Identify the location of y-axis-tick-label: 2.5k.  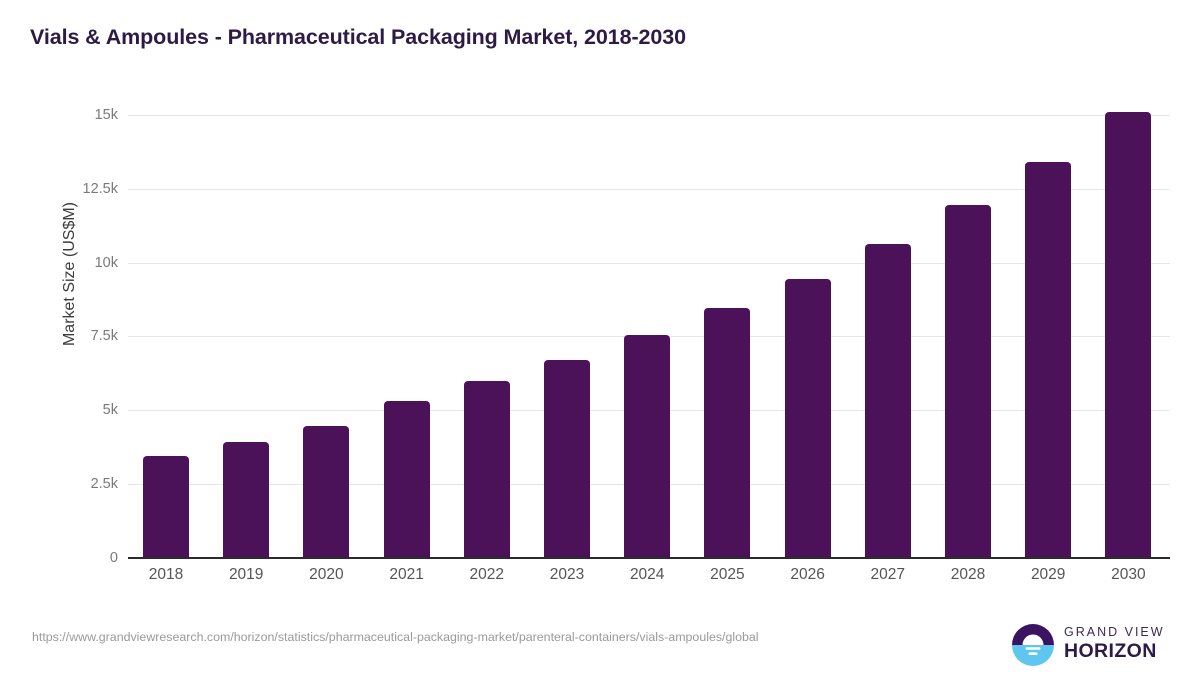
(104, 483).